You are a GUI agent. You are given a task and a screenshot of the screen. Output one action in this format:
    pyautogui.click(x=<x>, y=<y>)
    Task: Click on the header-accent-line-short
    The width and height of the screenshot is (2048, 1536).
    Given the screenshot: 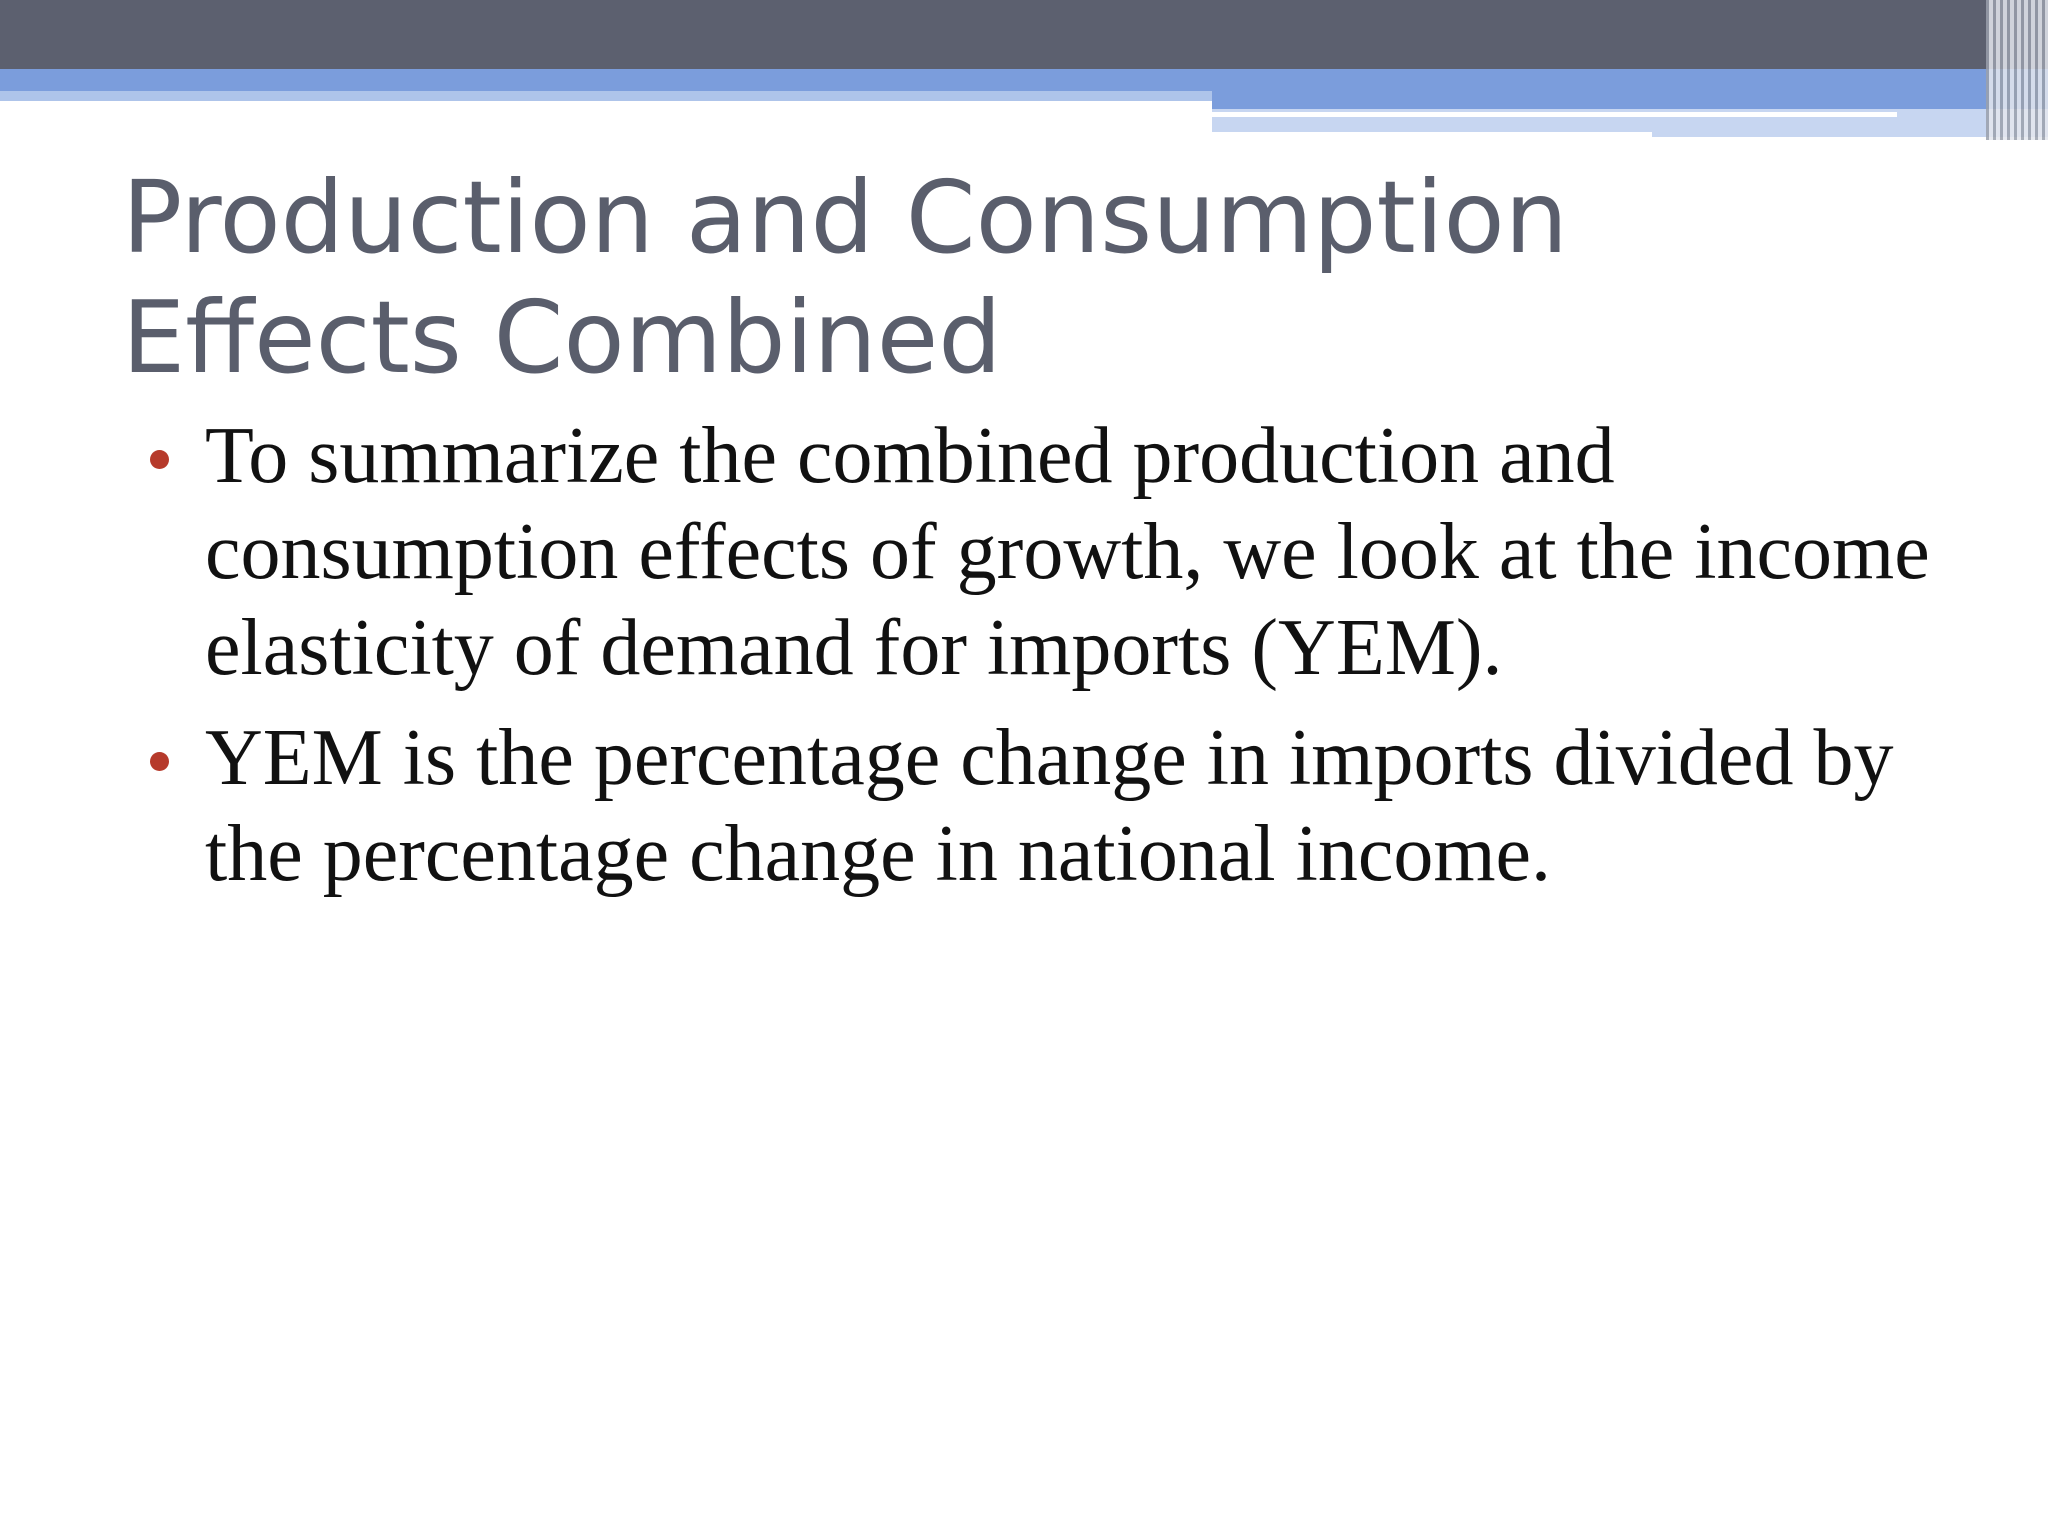 What is the action you would take?
    pyautogui.click(x=1432, y=135)
    